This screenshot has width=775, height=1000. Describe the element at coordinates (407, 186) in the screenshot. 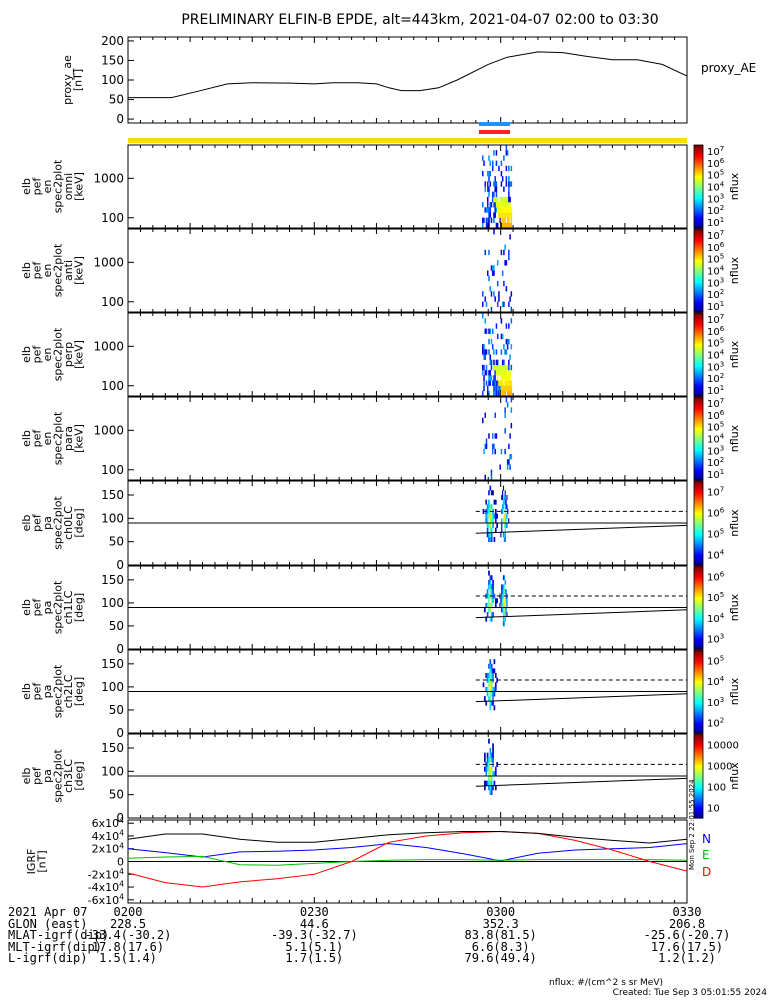

I see `spec-omni-frame` at that location.